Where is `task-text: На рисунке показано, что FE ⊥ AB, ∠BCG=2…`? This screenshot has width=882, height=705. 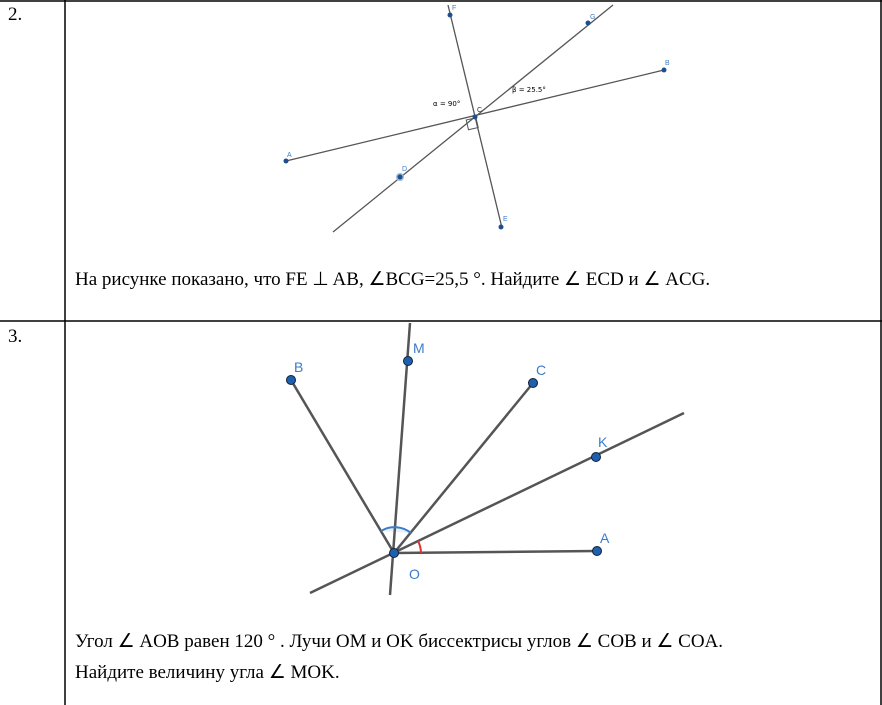
task-text: На рисунке показано, что FE ⊥ AB, ∠BCG=2… is located at coordinates (392, 279).